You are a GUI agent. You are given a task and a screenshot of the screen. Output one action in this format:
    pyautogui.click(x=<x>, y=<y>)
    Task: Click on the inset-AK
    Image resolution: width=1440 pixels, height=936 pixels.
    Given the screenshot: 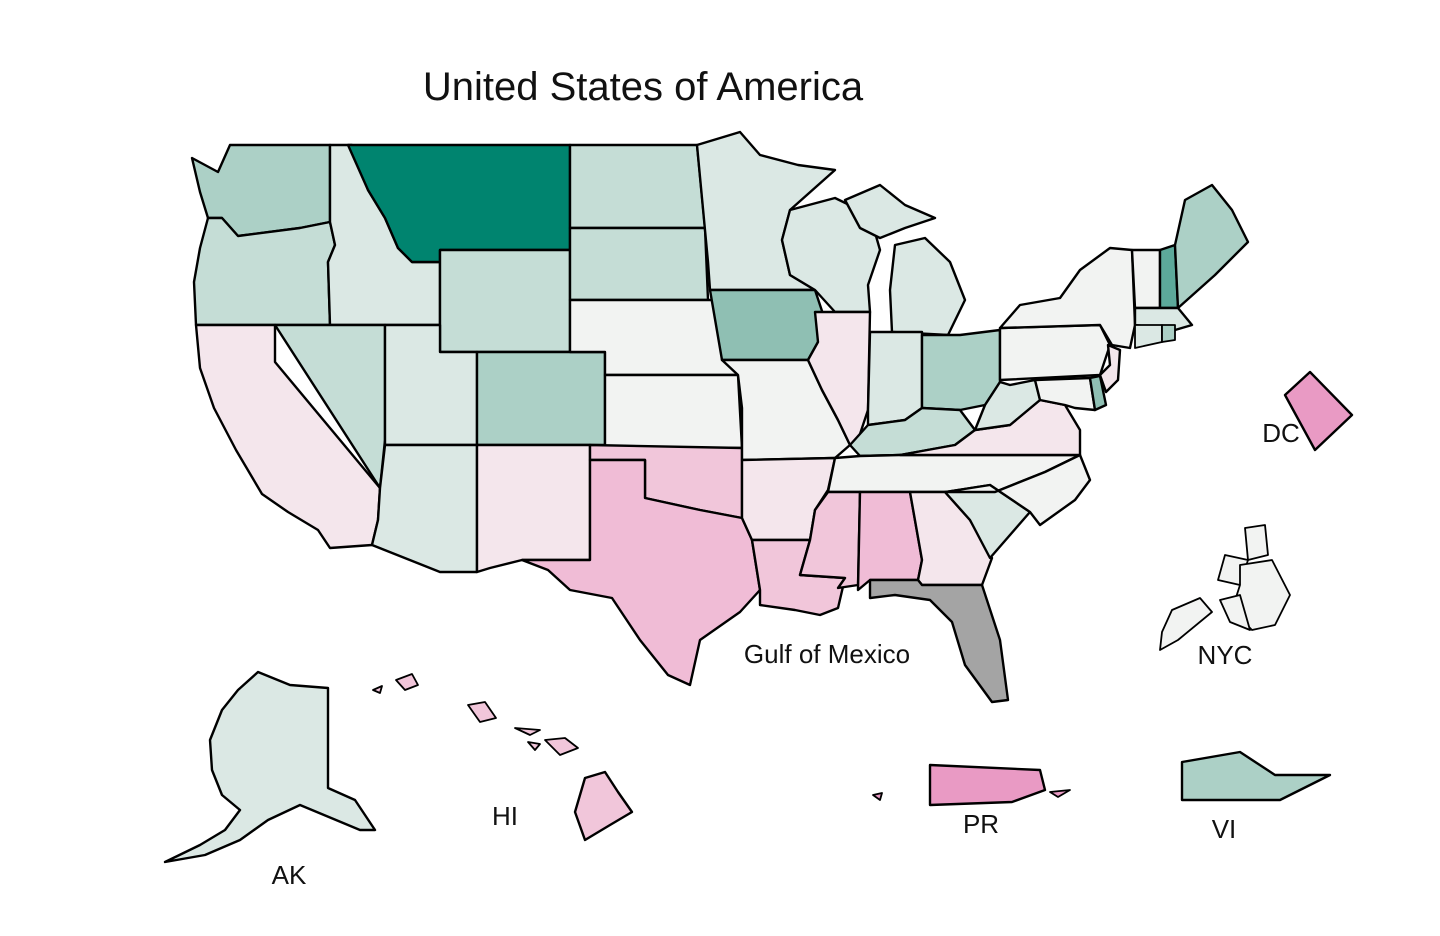 What is the action you would take?
    pyautogui.click(x=270, y=767)
    